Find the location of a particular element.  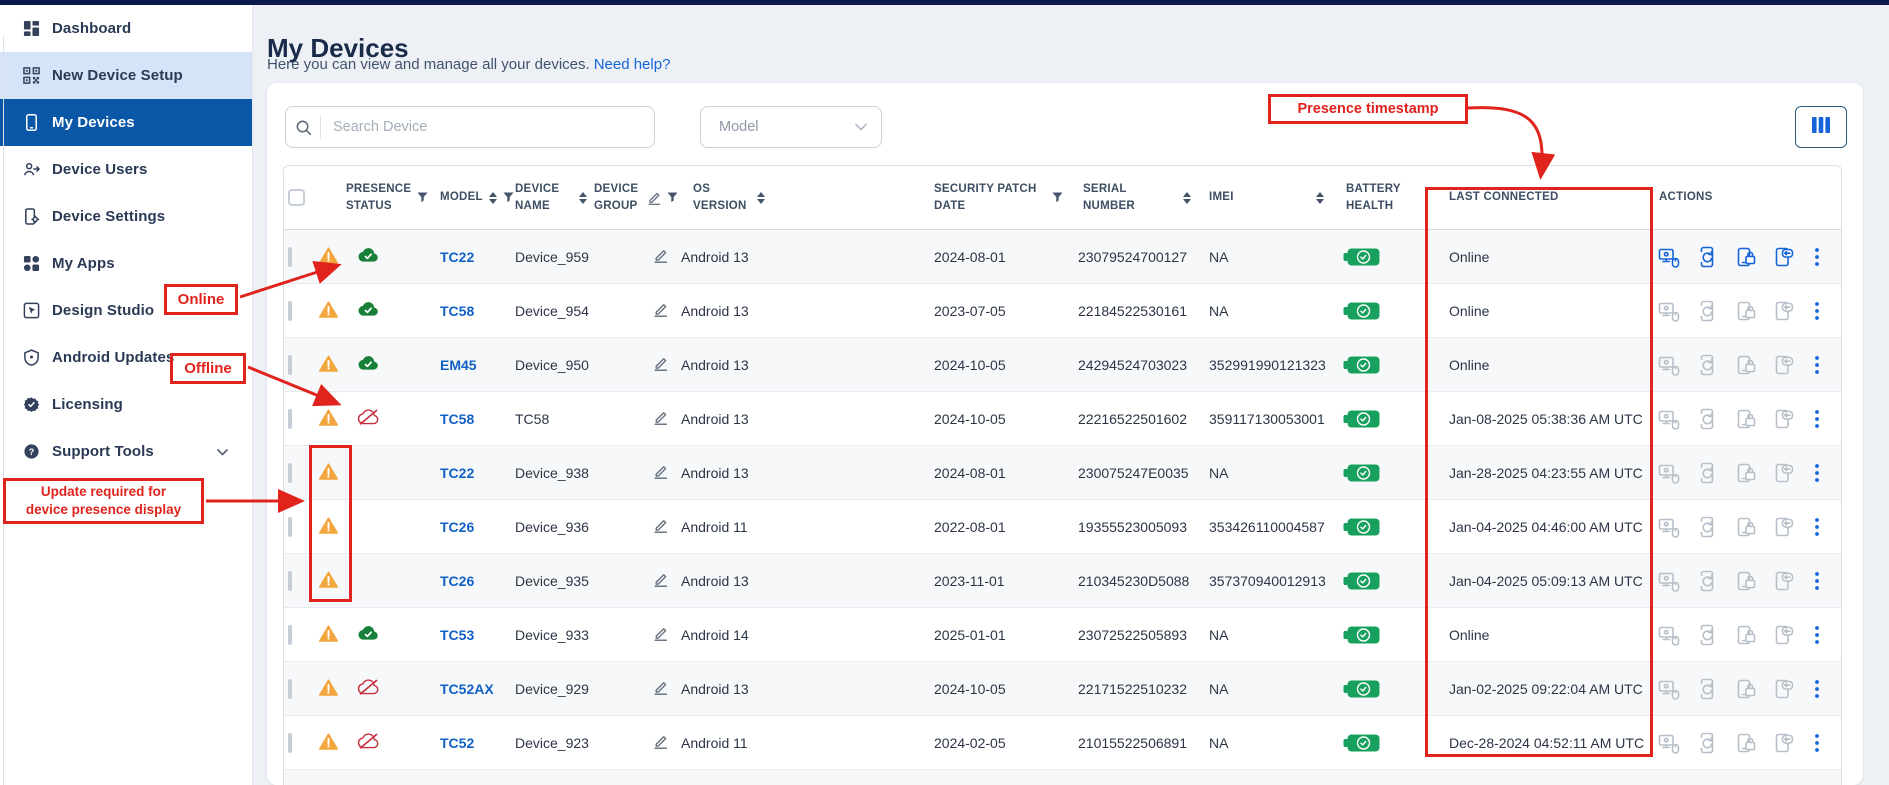

sidebar-item-licensing: Licensing is located at coordinates (126, 404).